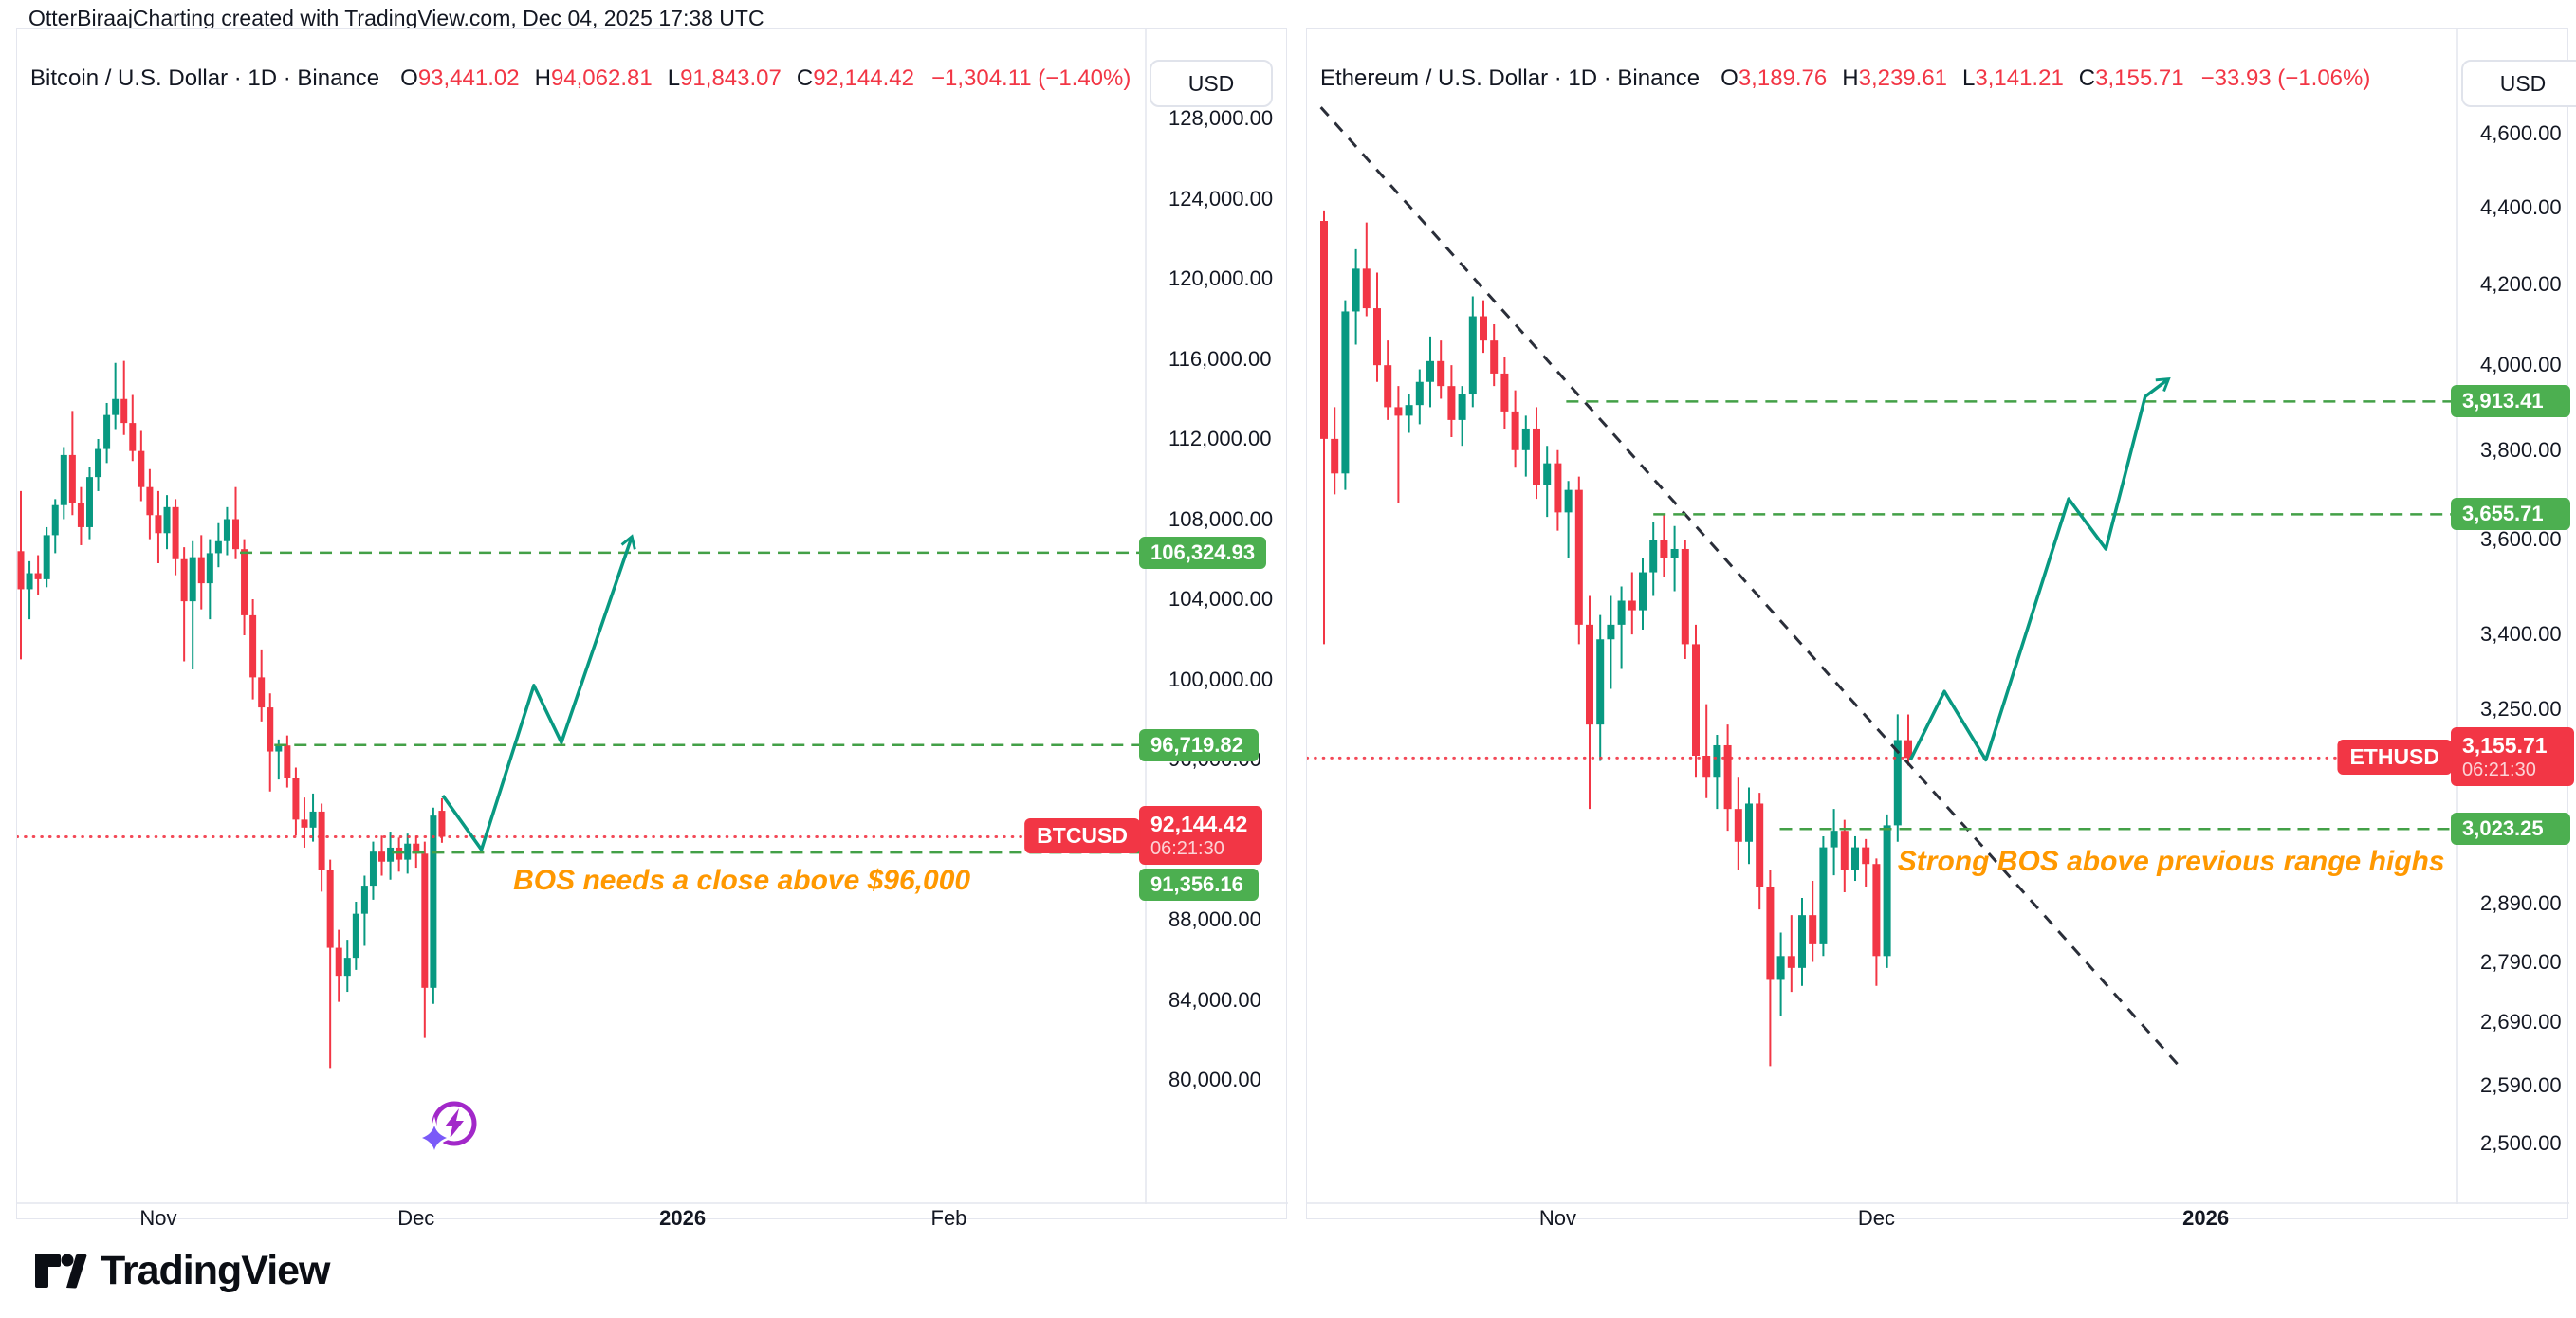 Image resolution: width=2576 pixels, height=1318 pixels. Describe the element at coordinates (1214, 999) in the screenshot. I see `price-tick-label: 84,000.00` at that location.